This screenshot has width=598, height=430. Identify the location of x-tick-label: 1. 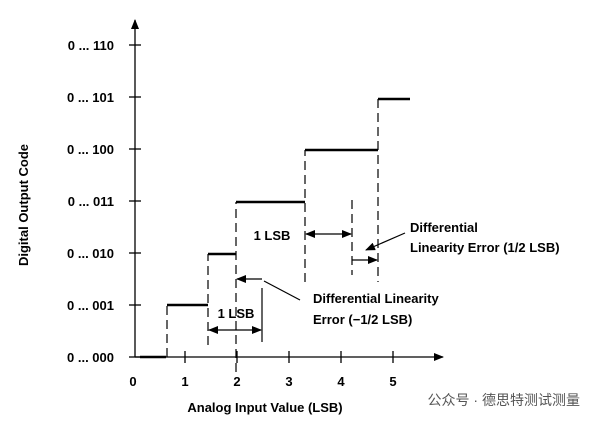
(184, 381).